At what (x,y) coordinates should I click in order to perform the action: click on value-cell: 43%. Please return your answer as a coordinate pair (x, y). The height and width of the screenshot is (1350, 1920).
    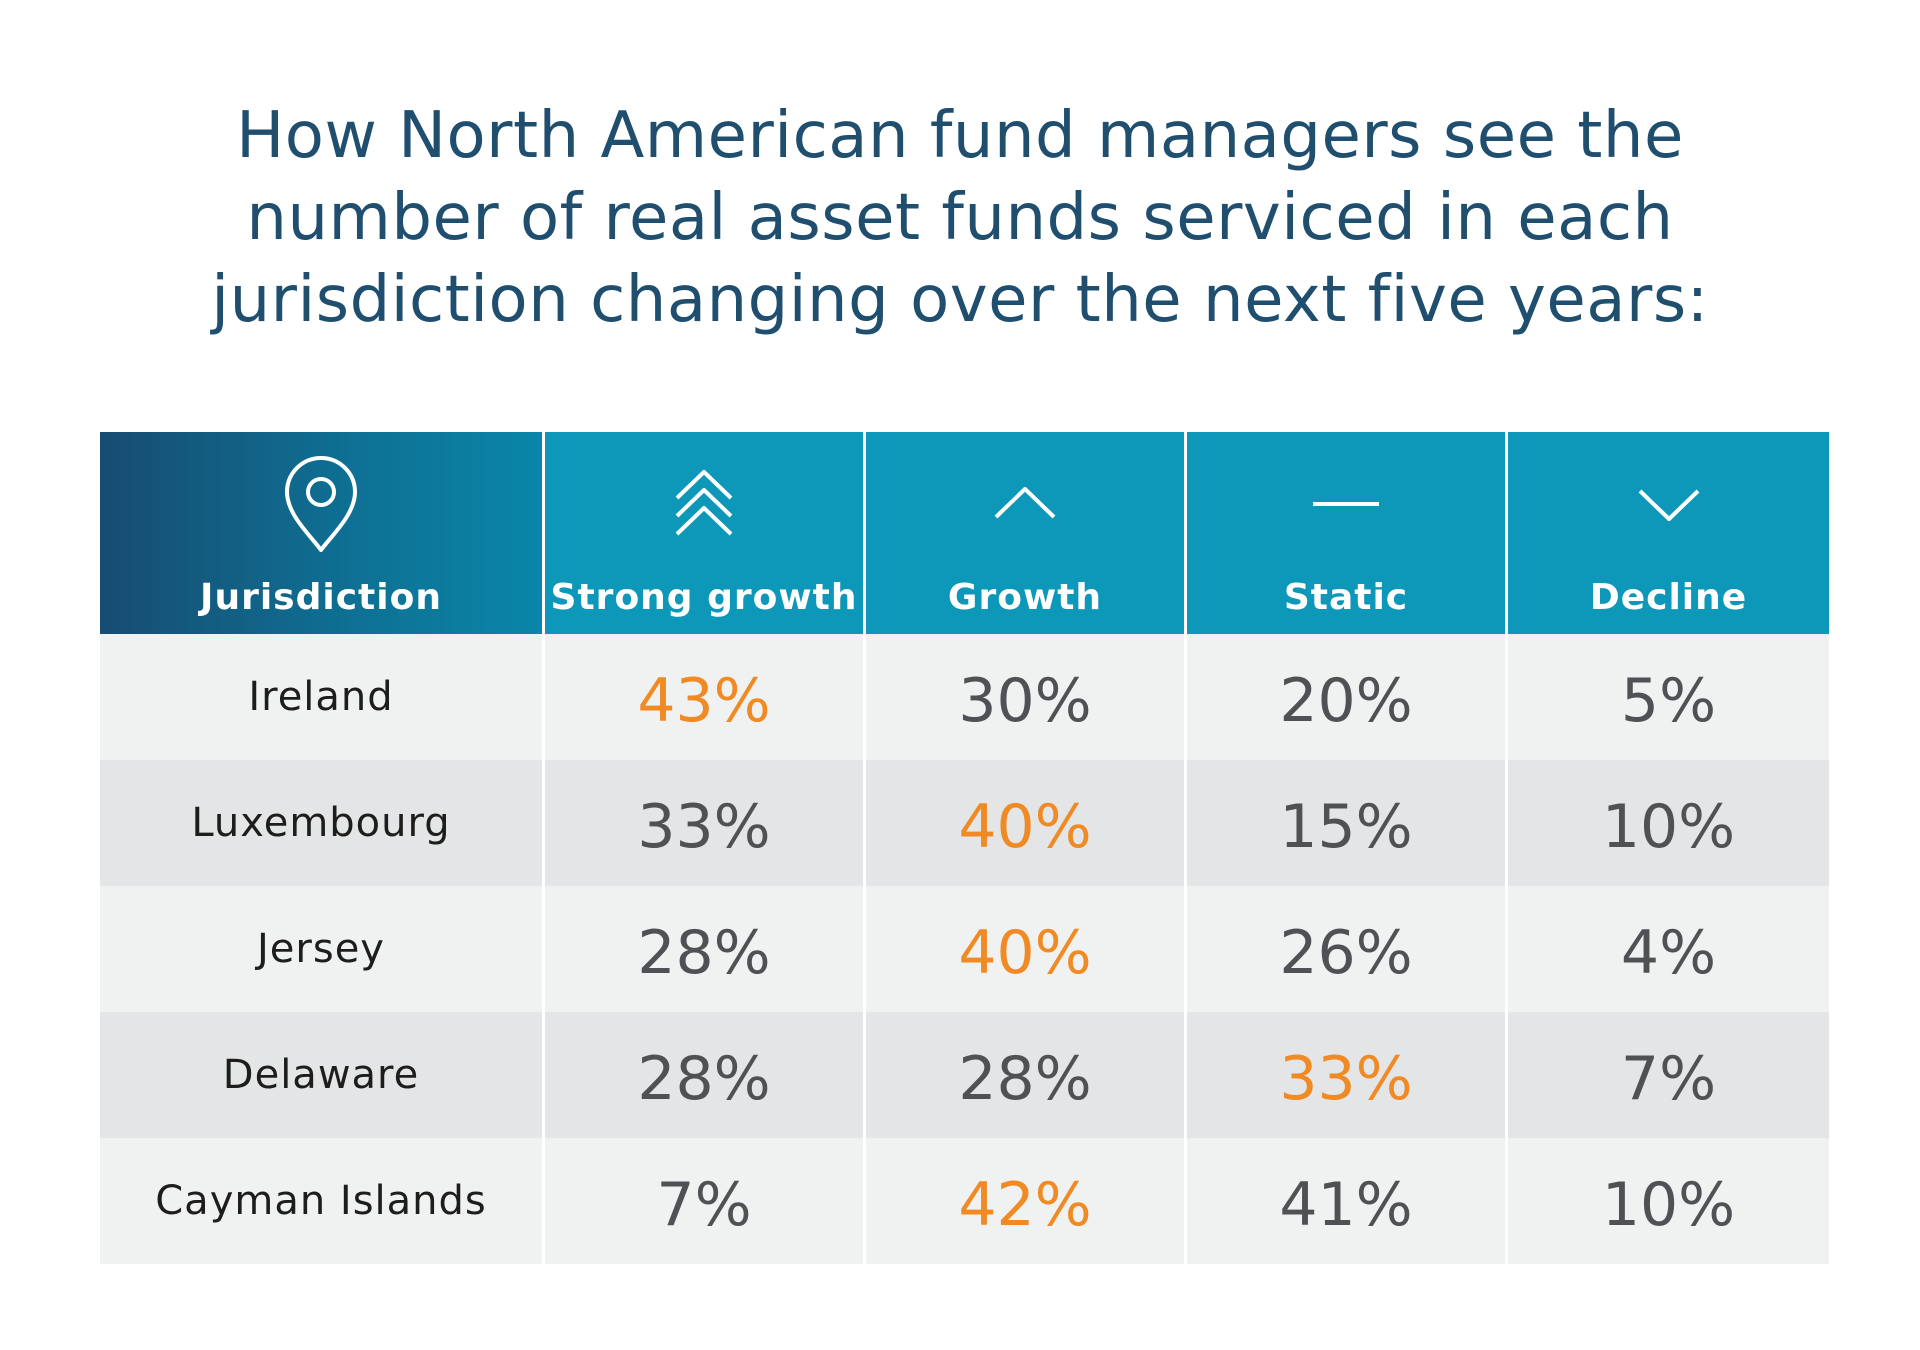
    Looking at the image, I should click on (705, 697).